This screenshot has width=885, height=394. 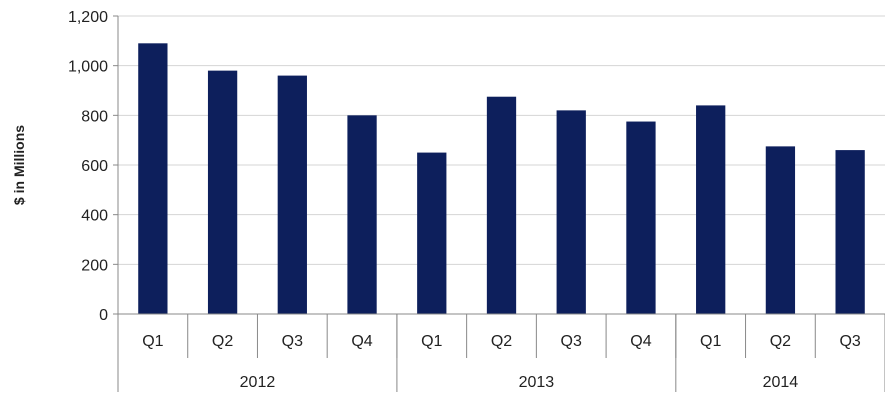 I want to click on x-group-label: 2014, so click(x=781, y=382).